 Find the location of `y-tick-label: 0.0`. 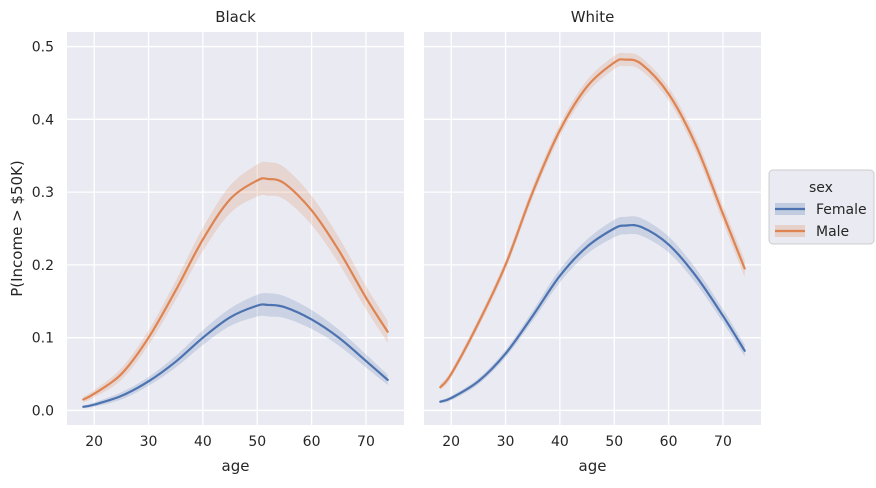

y-tick-label: 0.0 is located at coordinates (43, 411).